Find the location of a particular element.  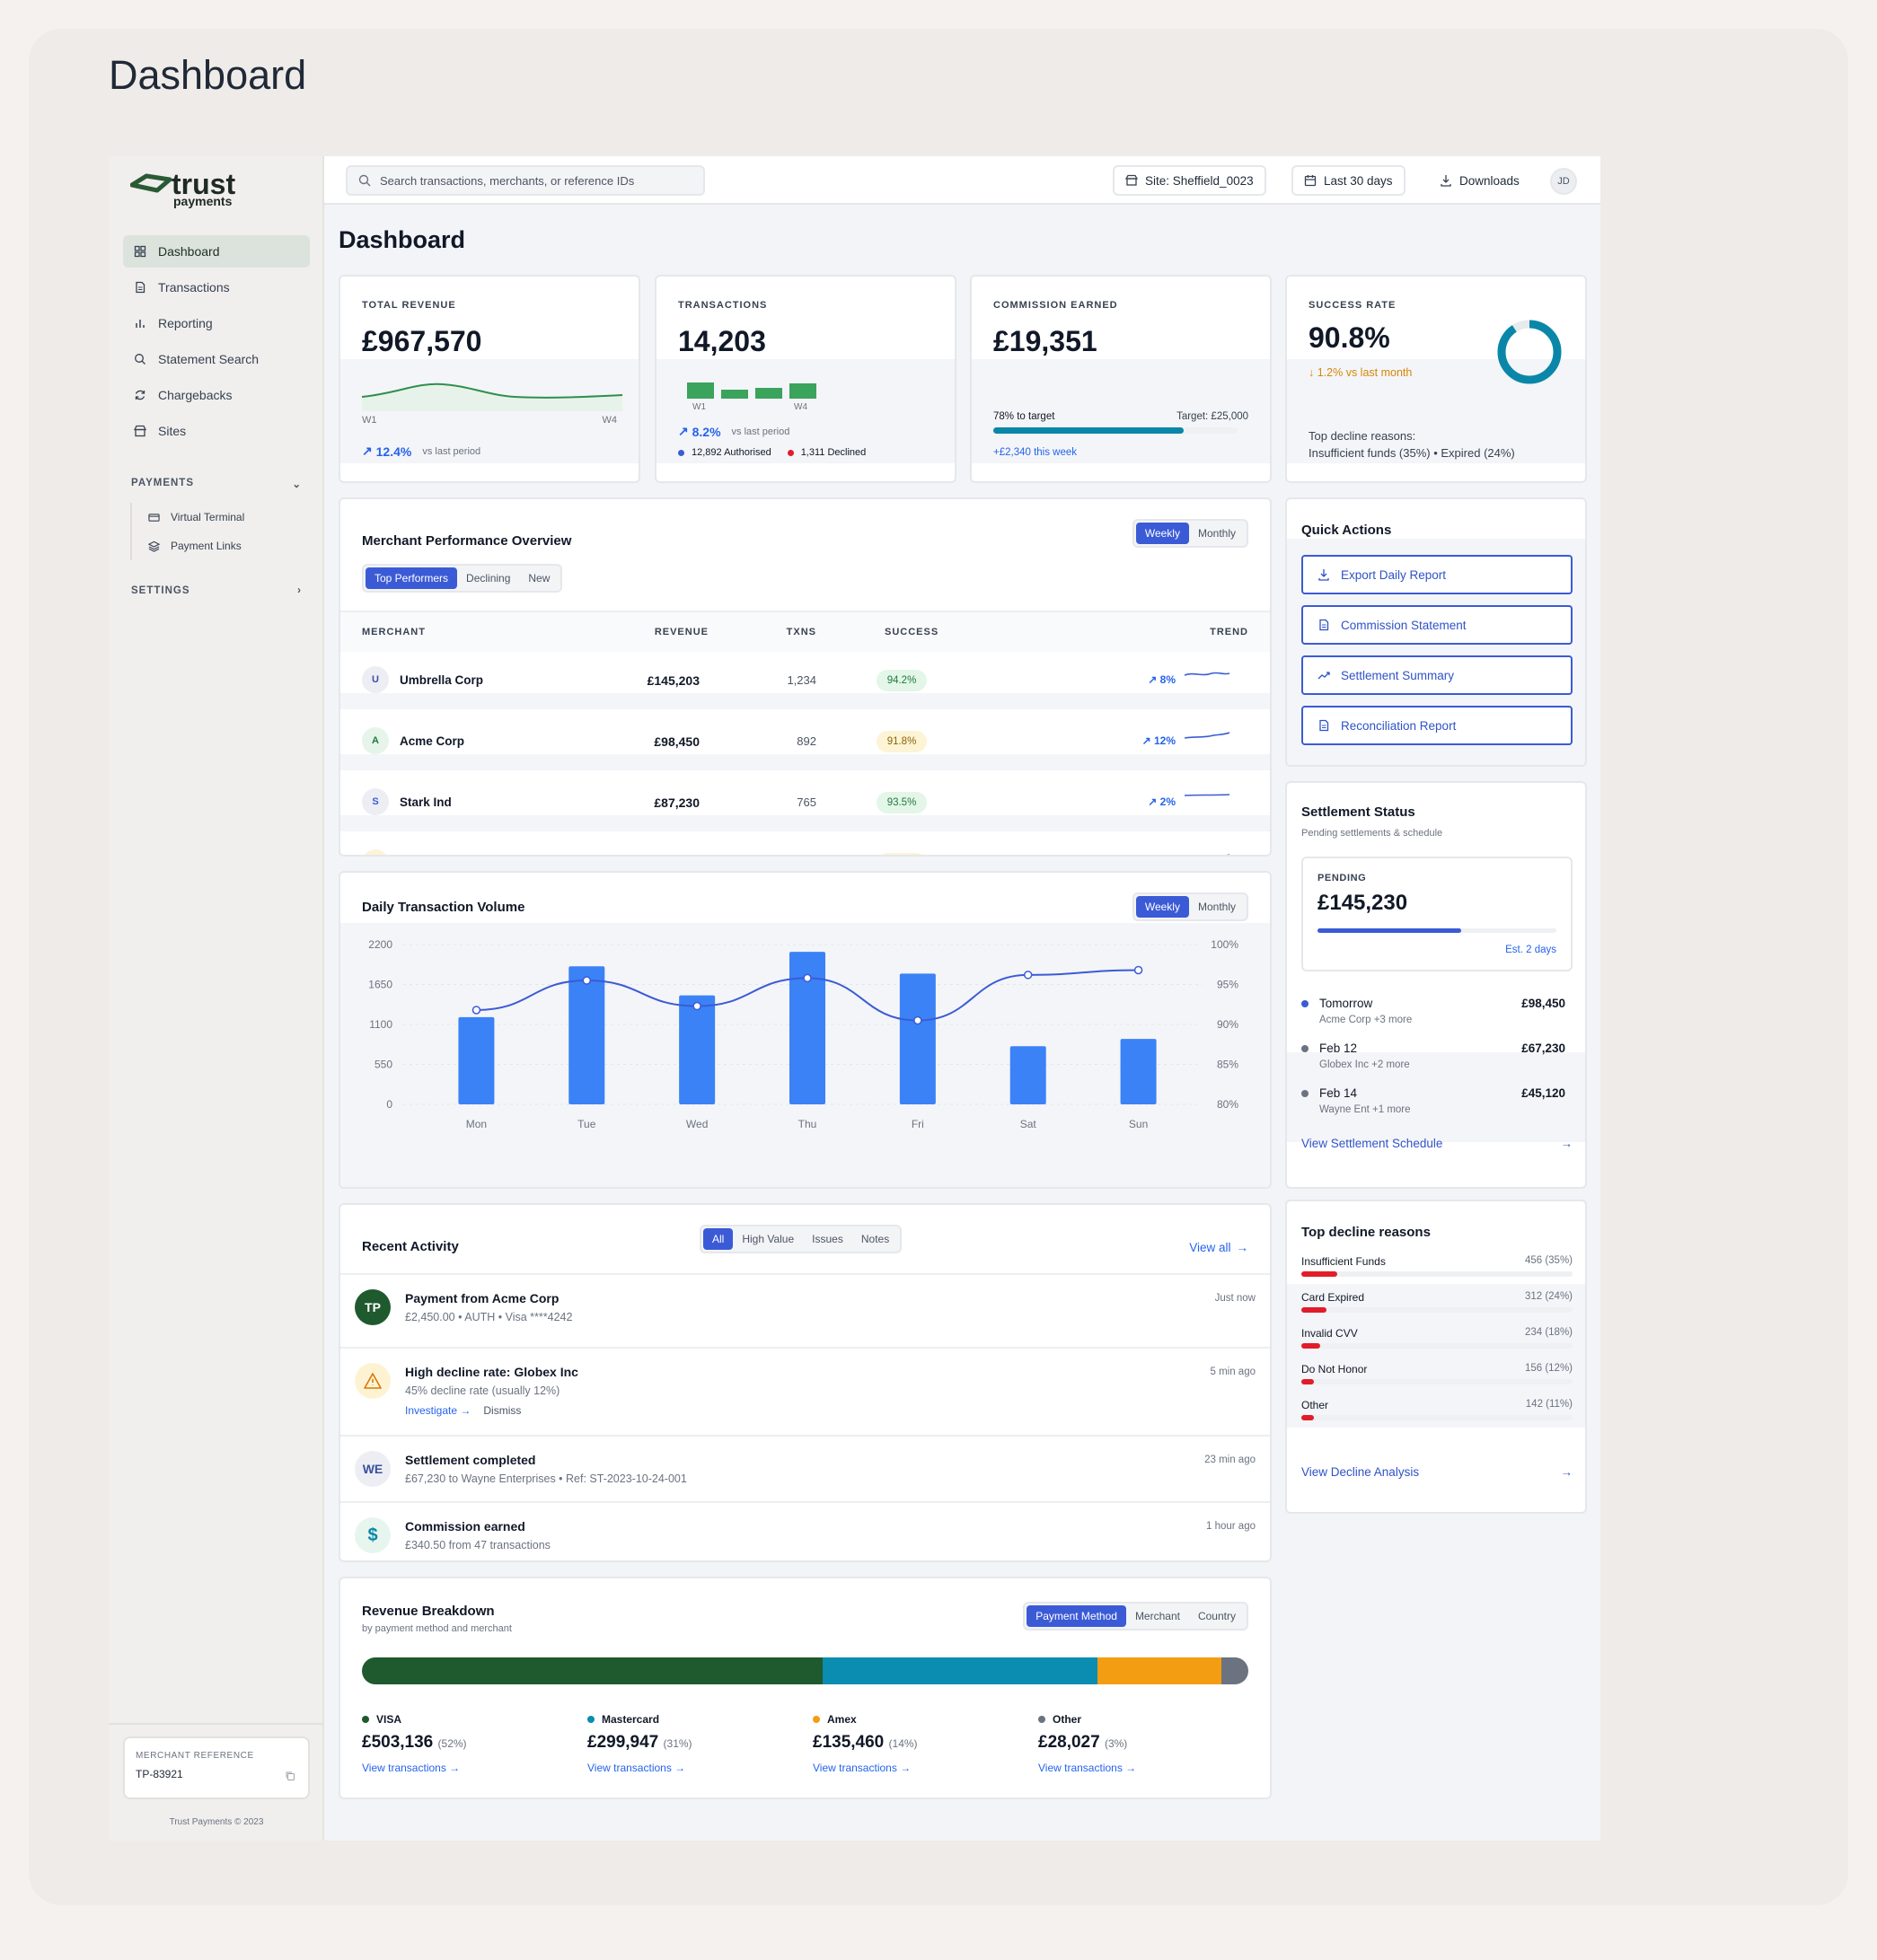

copy-icon is located at coordinates (290, 1776).